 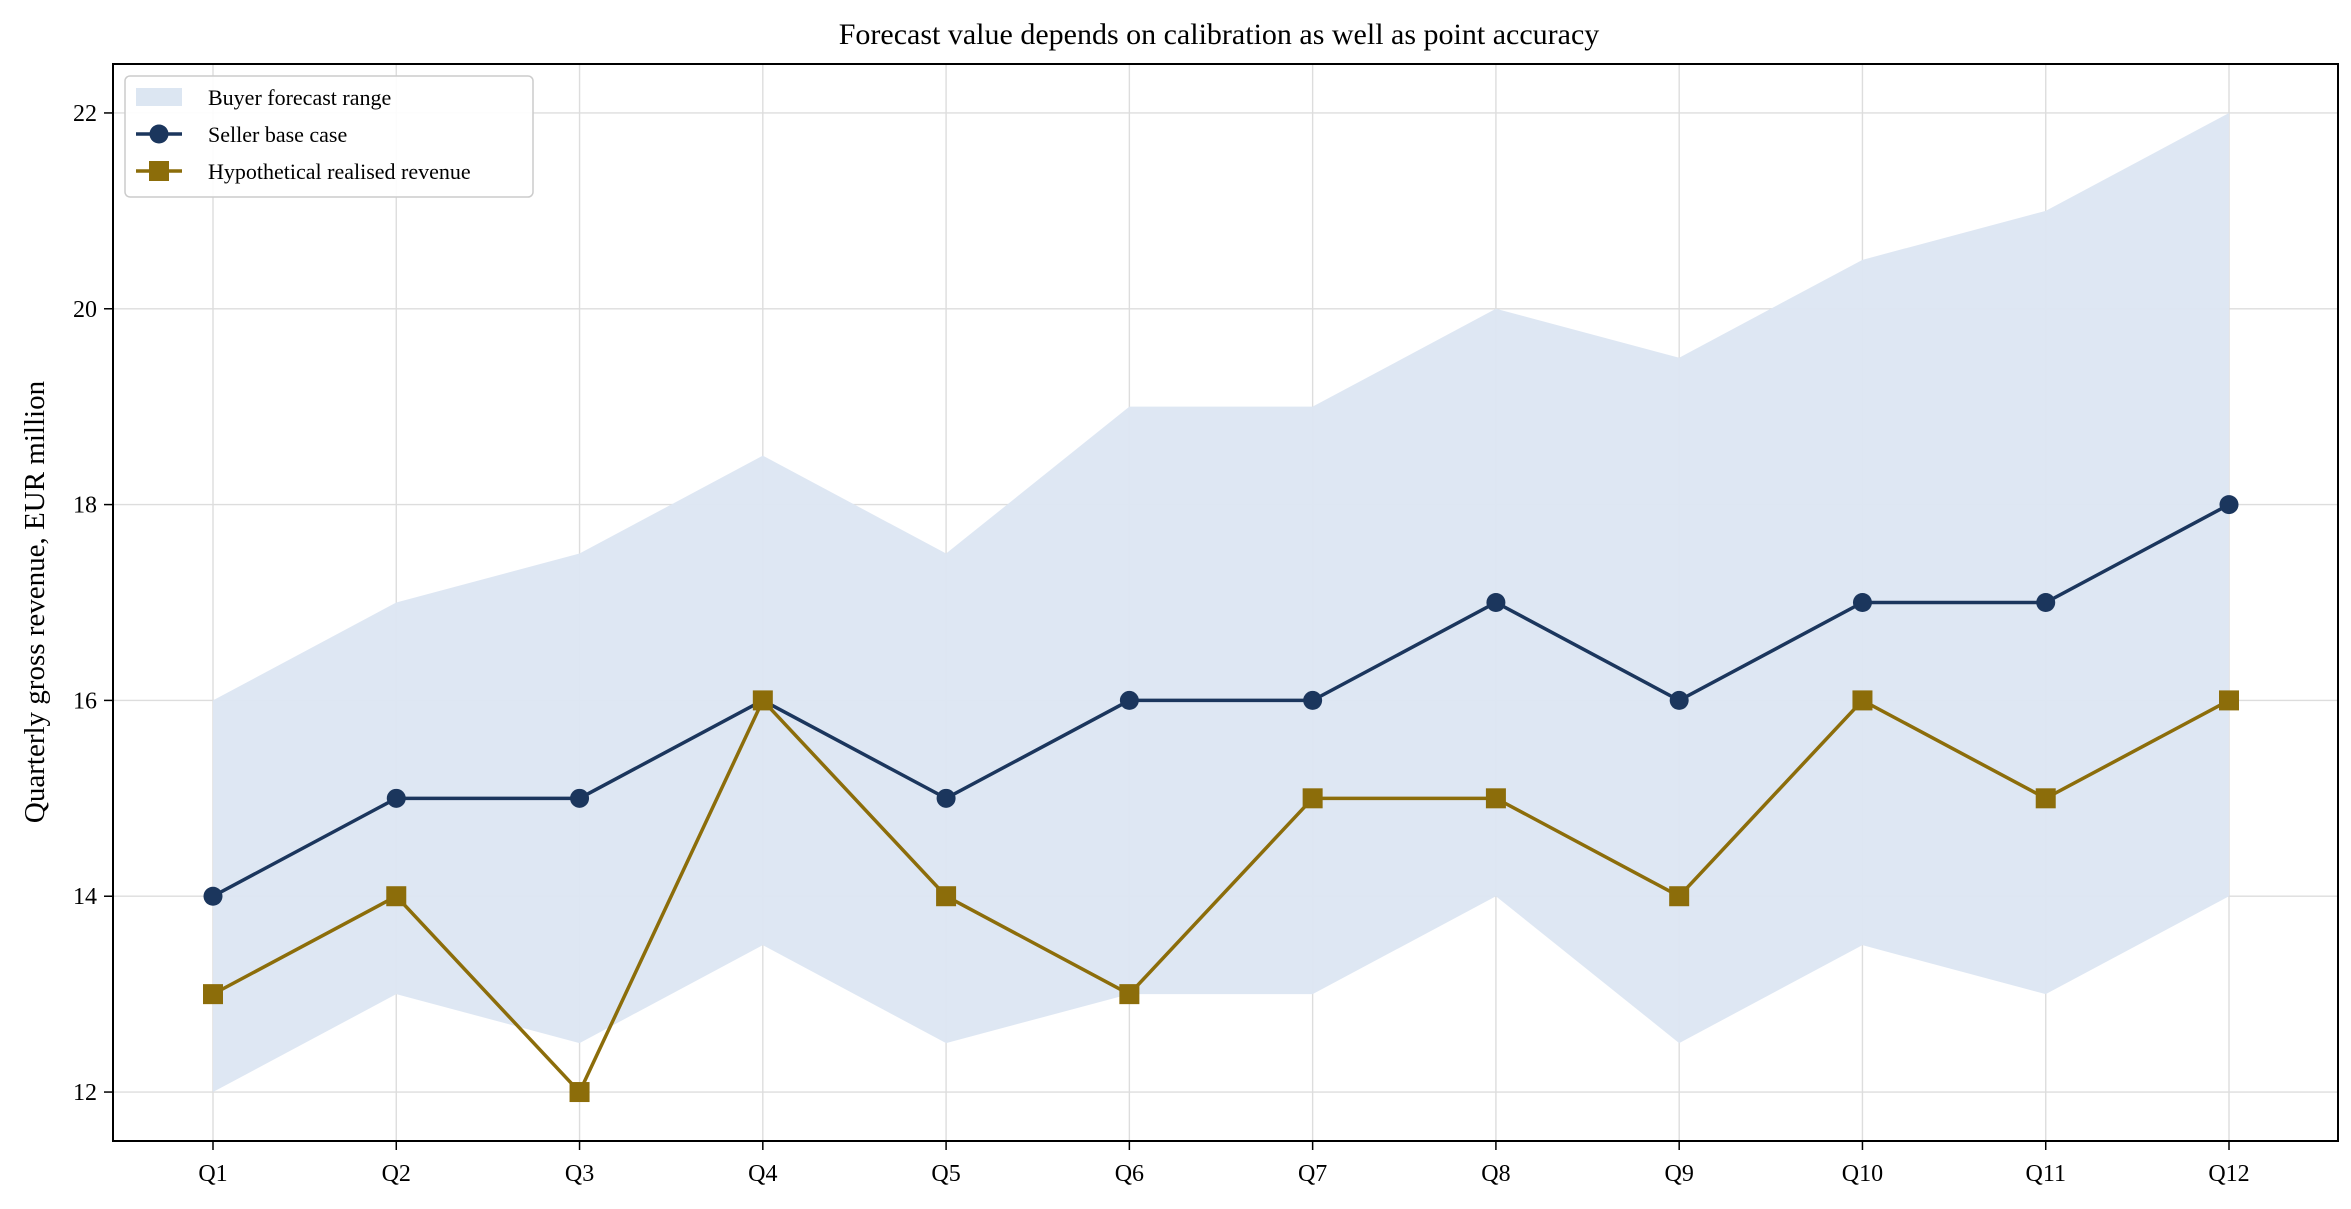 What do you see at coordinates (85, 506) in the screenshot?
I see `y-tick-label: 18` at bounding box center [85, 506].